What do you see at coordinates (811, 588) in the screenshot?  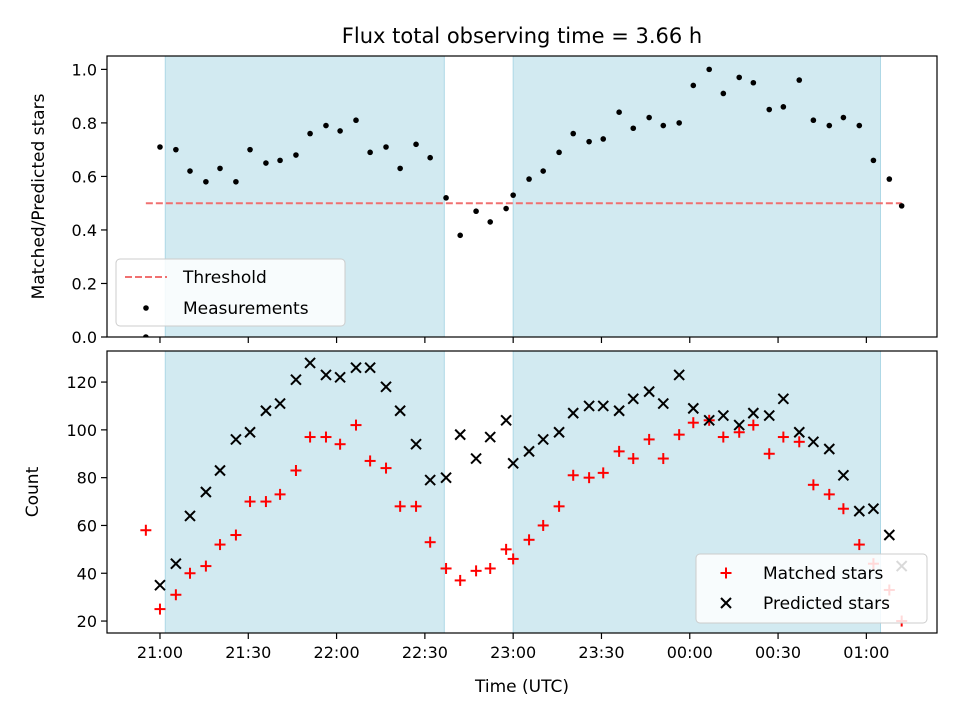 I see `legend-box` at bounding box center [811, 588].